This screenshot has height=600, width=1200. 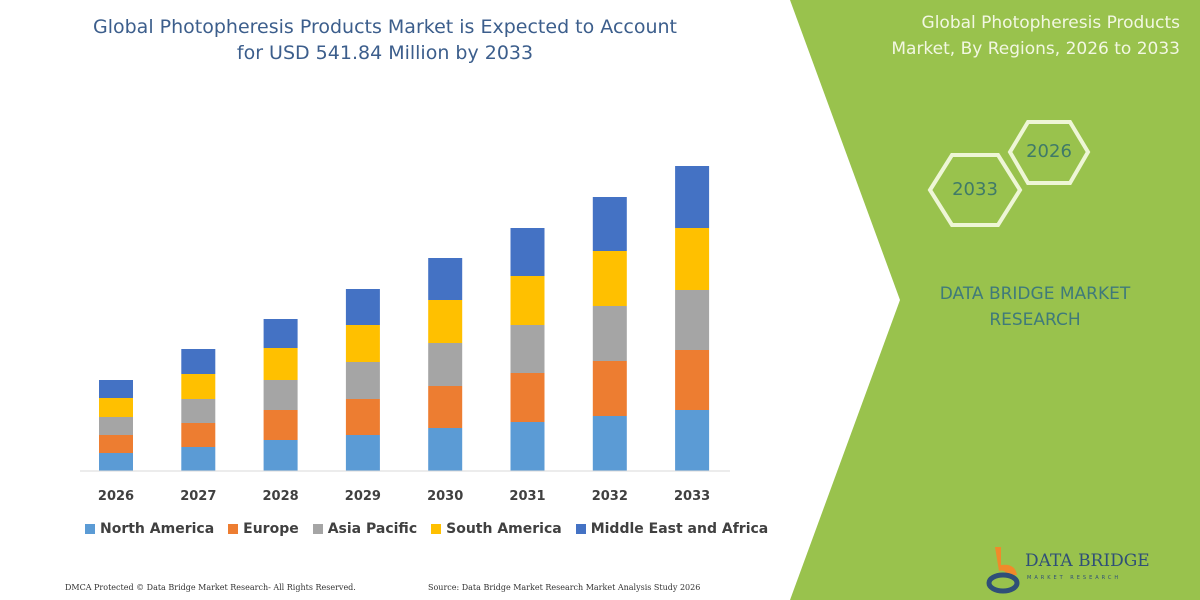 What do you see at coordinates (280, 333) in the screenshot?
I see `bar-segment-2028-middle-east-and-africa` at bounding box center [280, 333].